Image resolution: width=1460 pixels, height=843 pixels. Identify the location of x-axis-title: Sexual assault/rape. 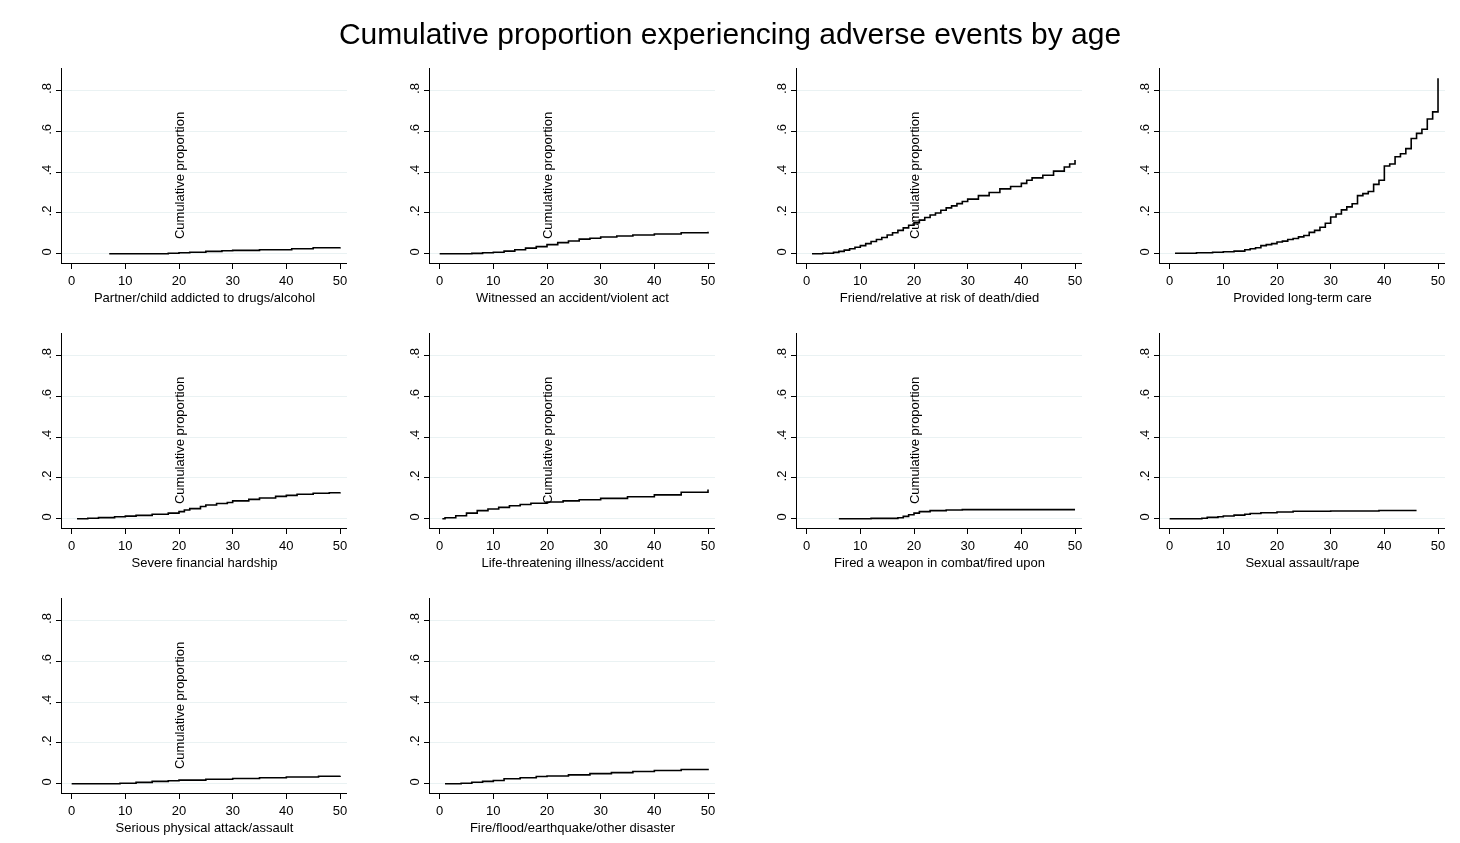
(1302, 563).